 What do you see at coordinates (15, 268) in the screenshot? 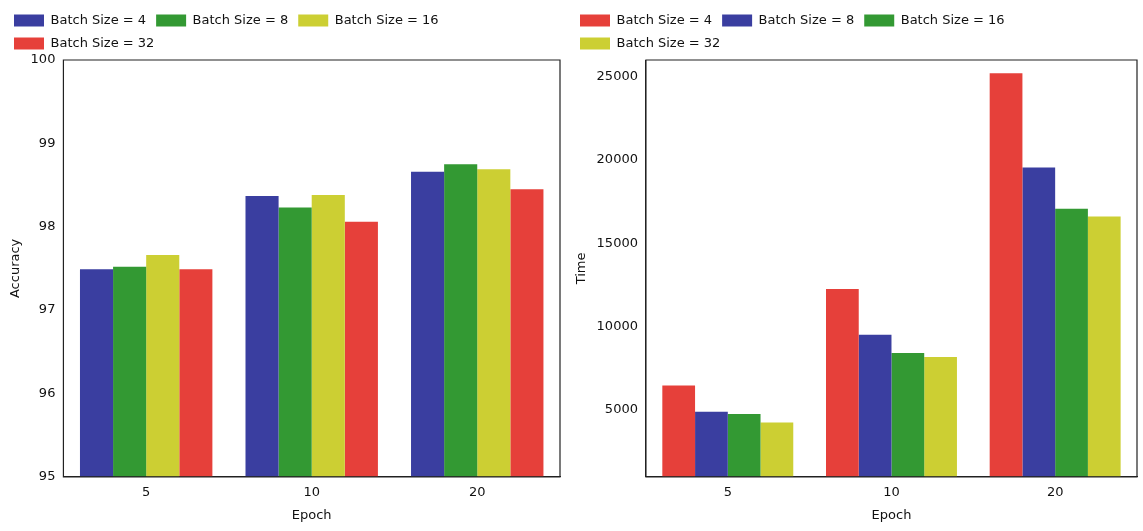
I see `y-axis-title: Accuracy` at bounding box center [15, 268].